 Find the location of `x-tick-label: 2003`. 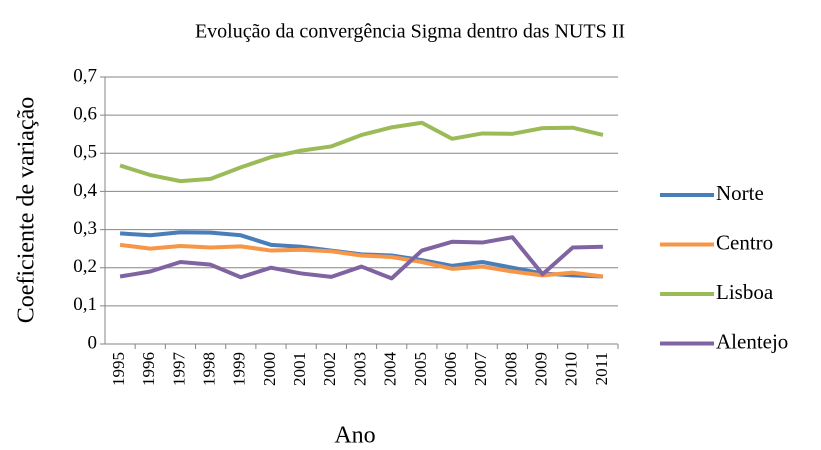

x-tick-label: 2003 is located at coordinates (359, 369).